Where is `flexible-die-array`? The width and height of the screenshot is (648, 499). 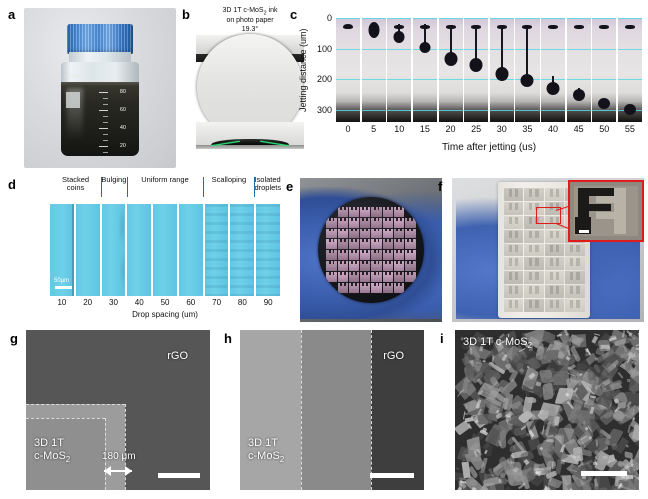
flexible-die-array is located at coordinates (544, 250).